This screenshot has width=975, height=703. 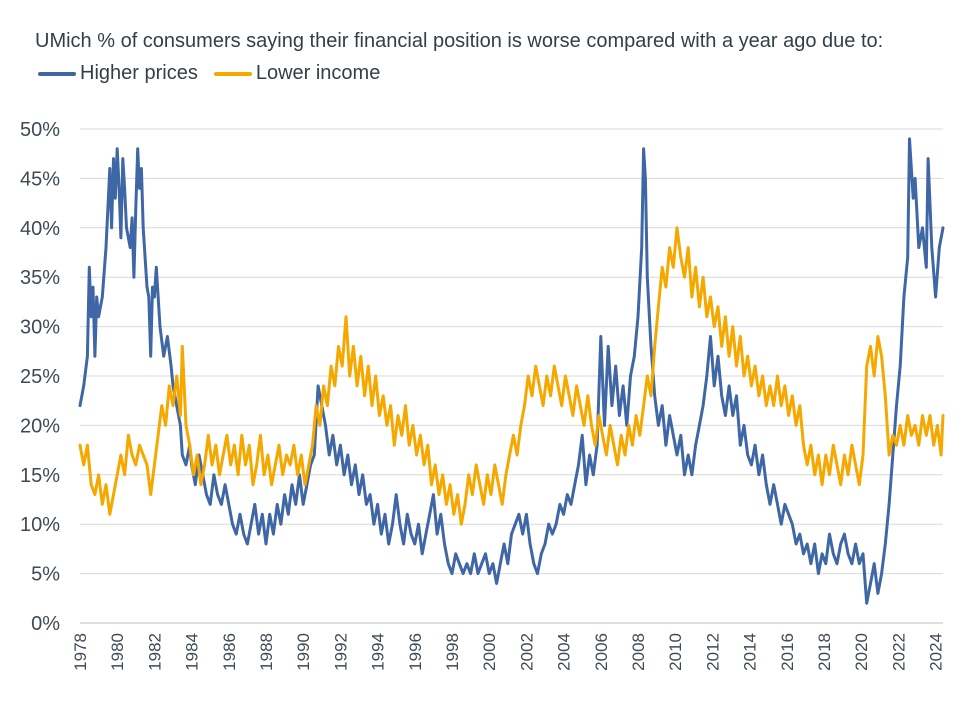 I want to click on legend-item-lower-income: Lower income, so click(x=297, y=73).